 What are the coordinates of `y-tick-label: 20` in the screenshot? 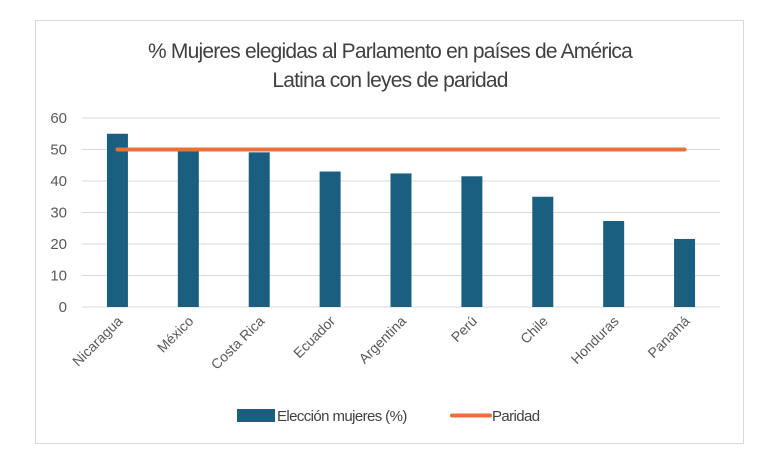 It's located at (58, 244).